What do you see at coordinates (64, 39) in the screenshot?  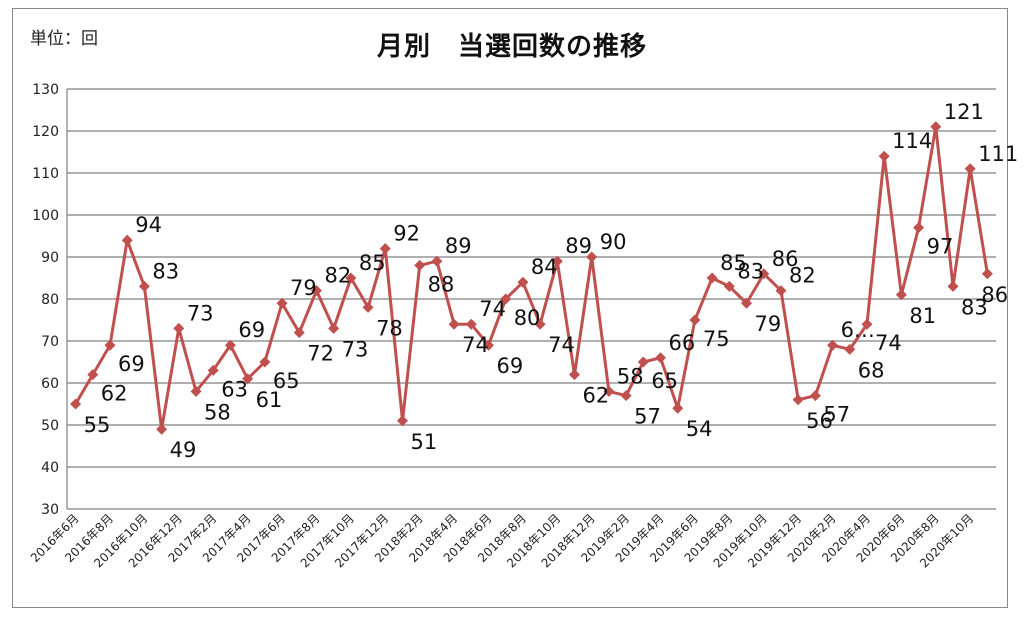 I see `unit-label: 単位：回` at bounding box center [64, 39].